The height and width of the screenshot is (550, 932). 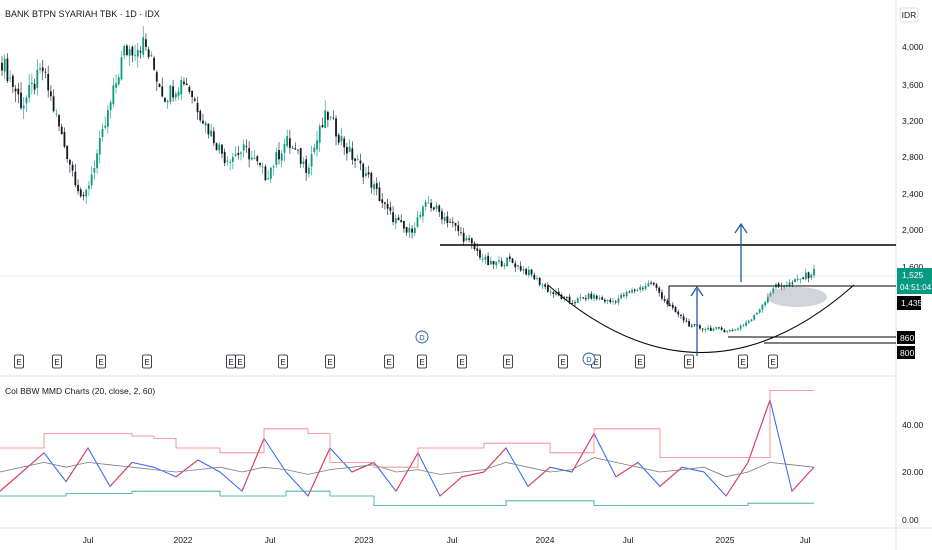 I want to click on level-badge-800: 800, so click(x=906, y=352).